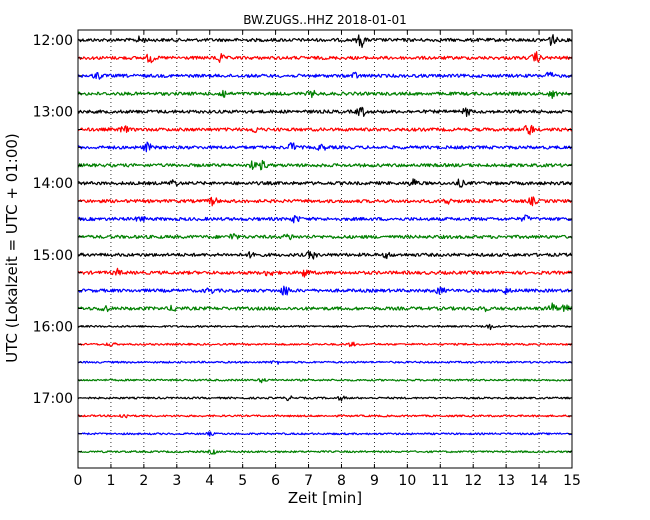 This screenshot has height=520, width=650. What do you see at coordinates (53, 113) in the screenshot?
I see `y-tick-label: 13:00` at bounding box center [53, 113].